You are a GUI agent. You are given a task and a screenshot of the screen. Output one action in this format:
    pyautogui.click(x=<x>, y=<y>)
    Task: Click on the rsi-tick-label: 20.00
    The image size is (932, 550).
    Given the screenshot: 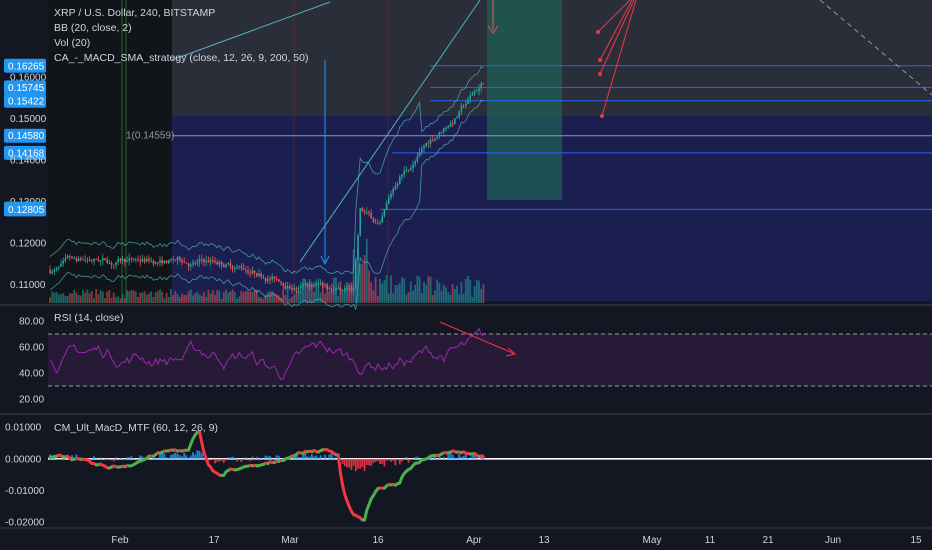 What is the action you would take?
    pyautogui.click(x=31, y=400)
    